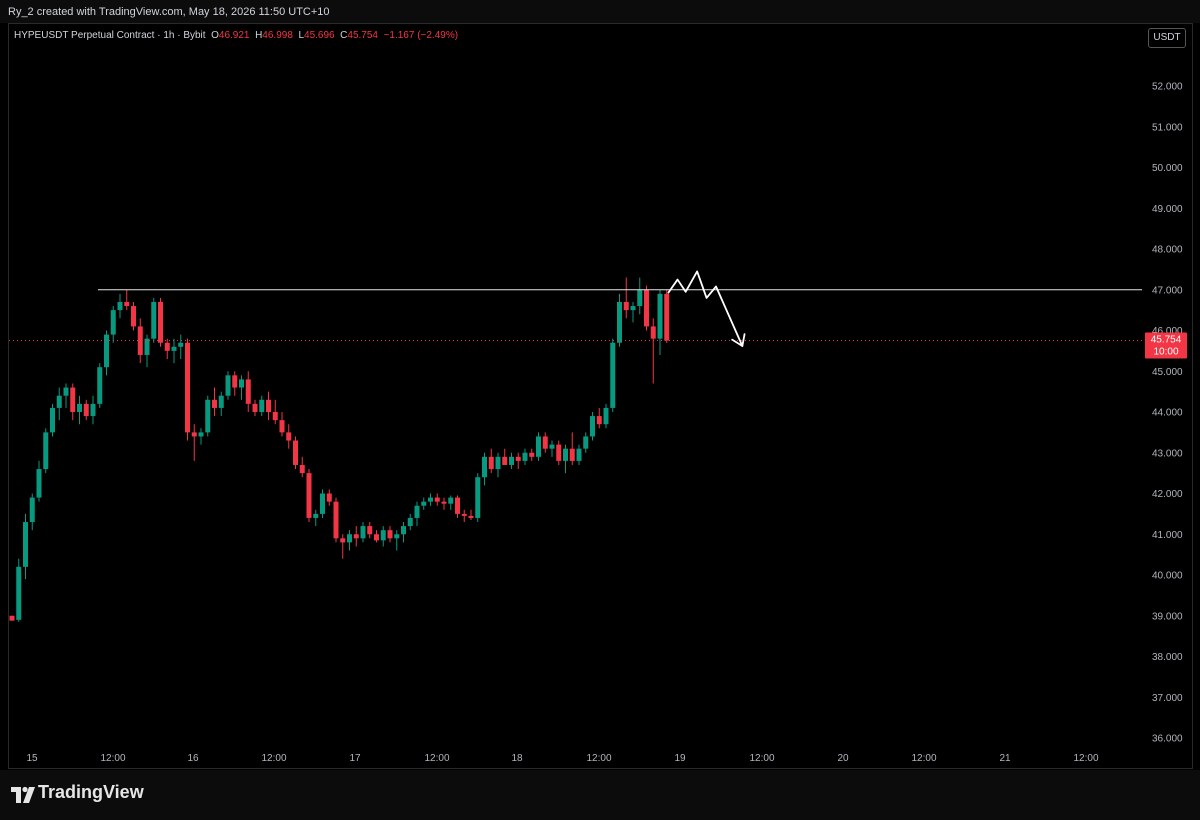 This screenshot has height=820, width=1200. I want to click on y-tick-label: 52.000, so click(1167, 87).